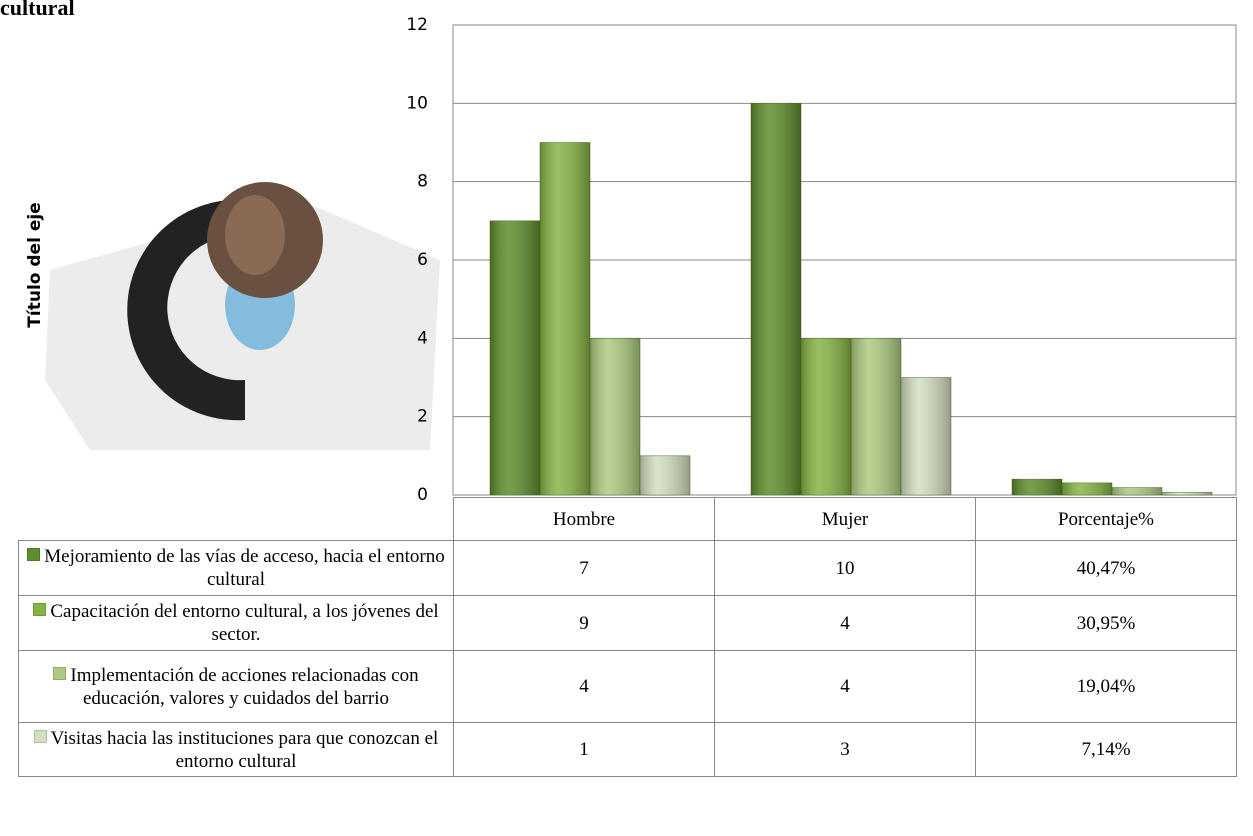  Describe the element at coordinates (1106, 686) in the screenshot. I see `table-value: 19,04%` at that location.